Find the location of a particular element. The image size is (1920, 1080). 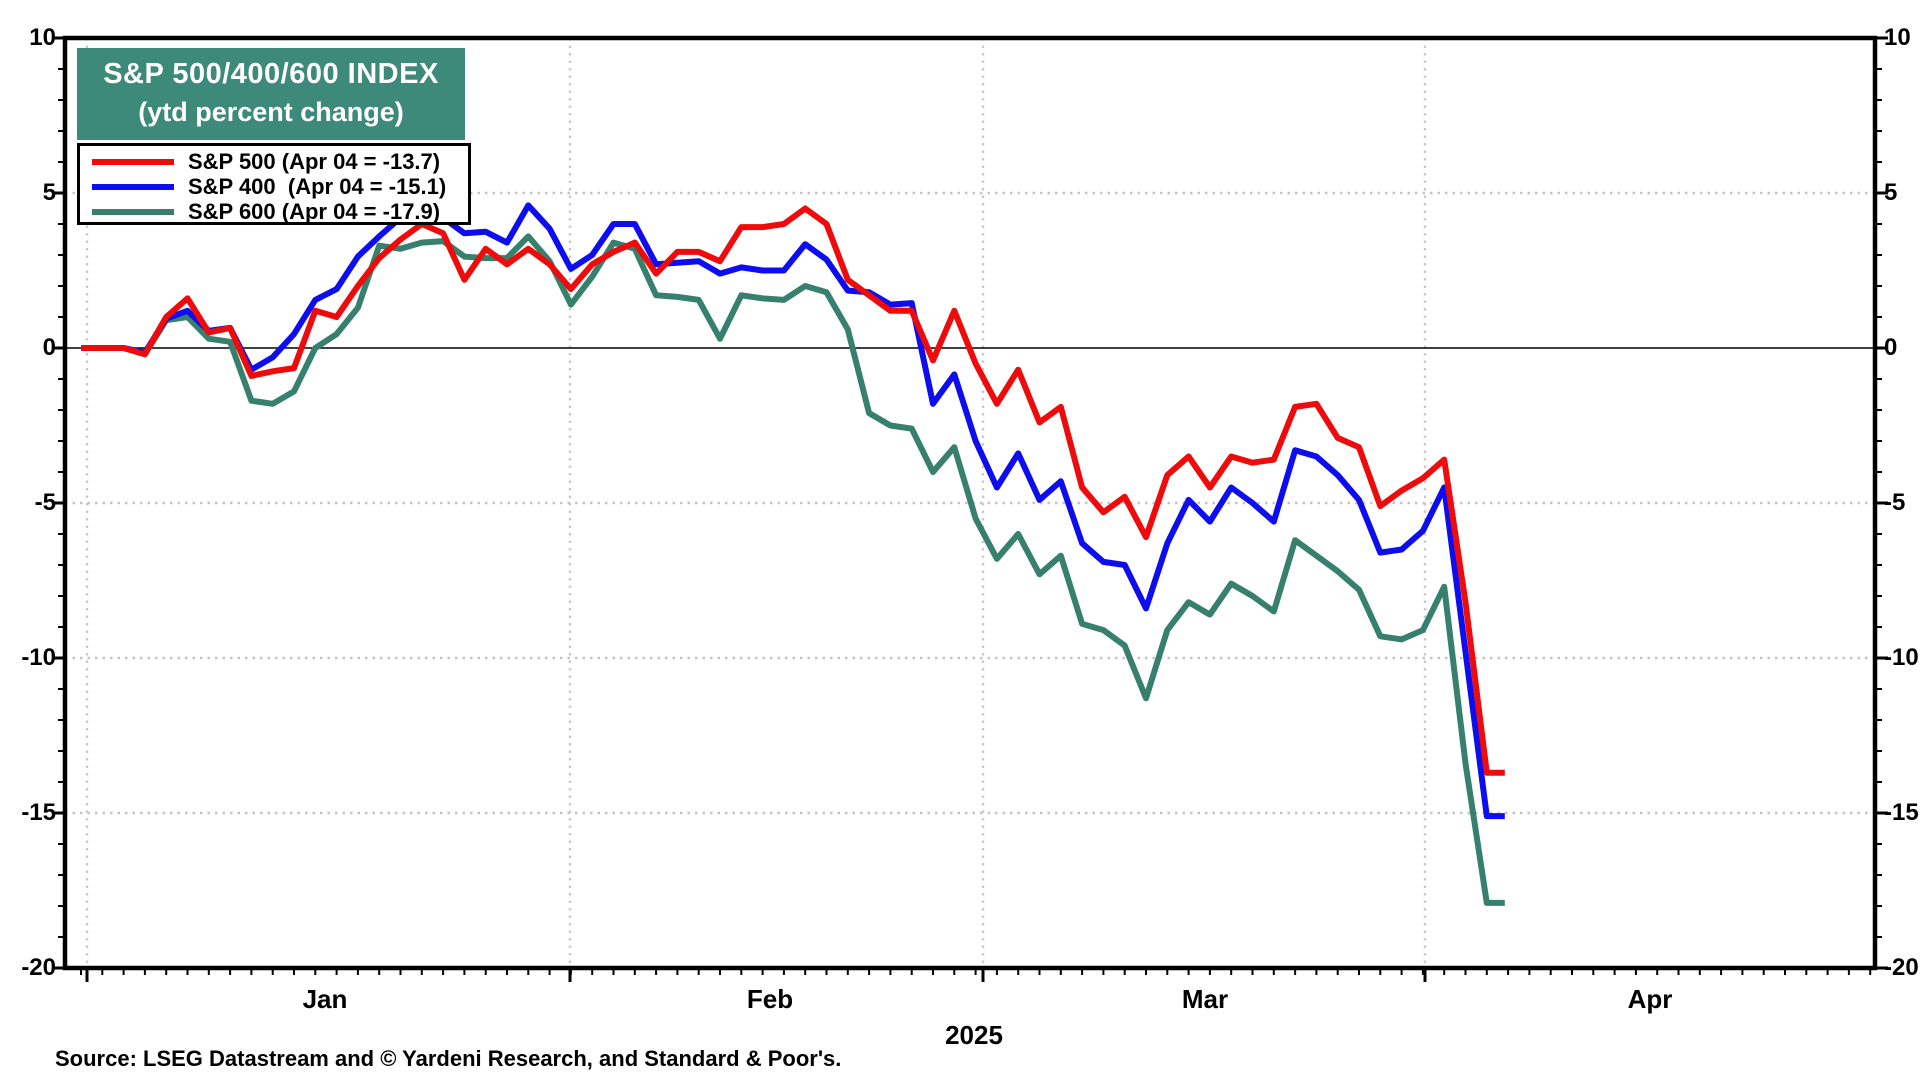

sp500-line-swatch is located at coordinates (133, 161).